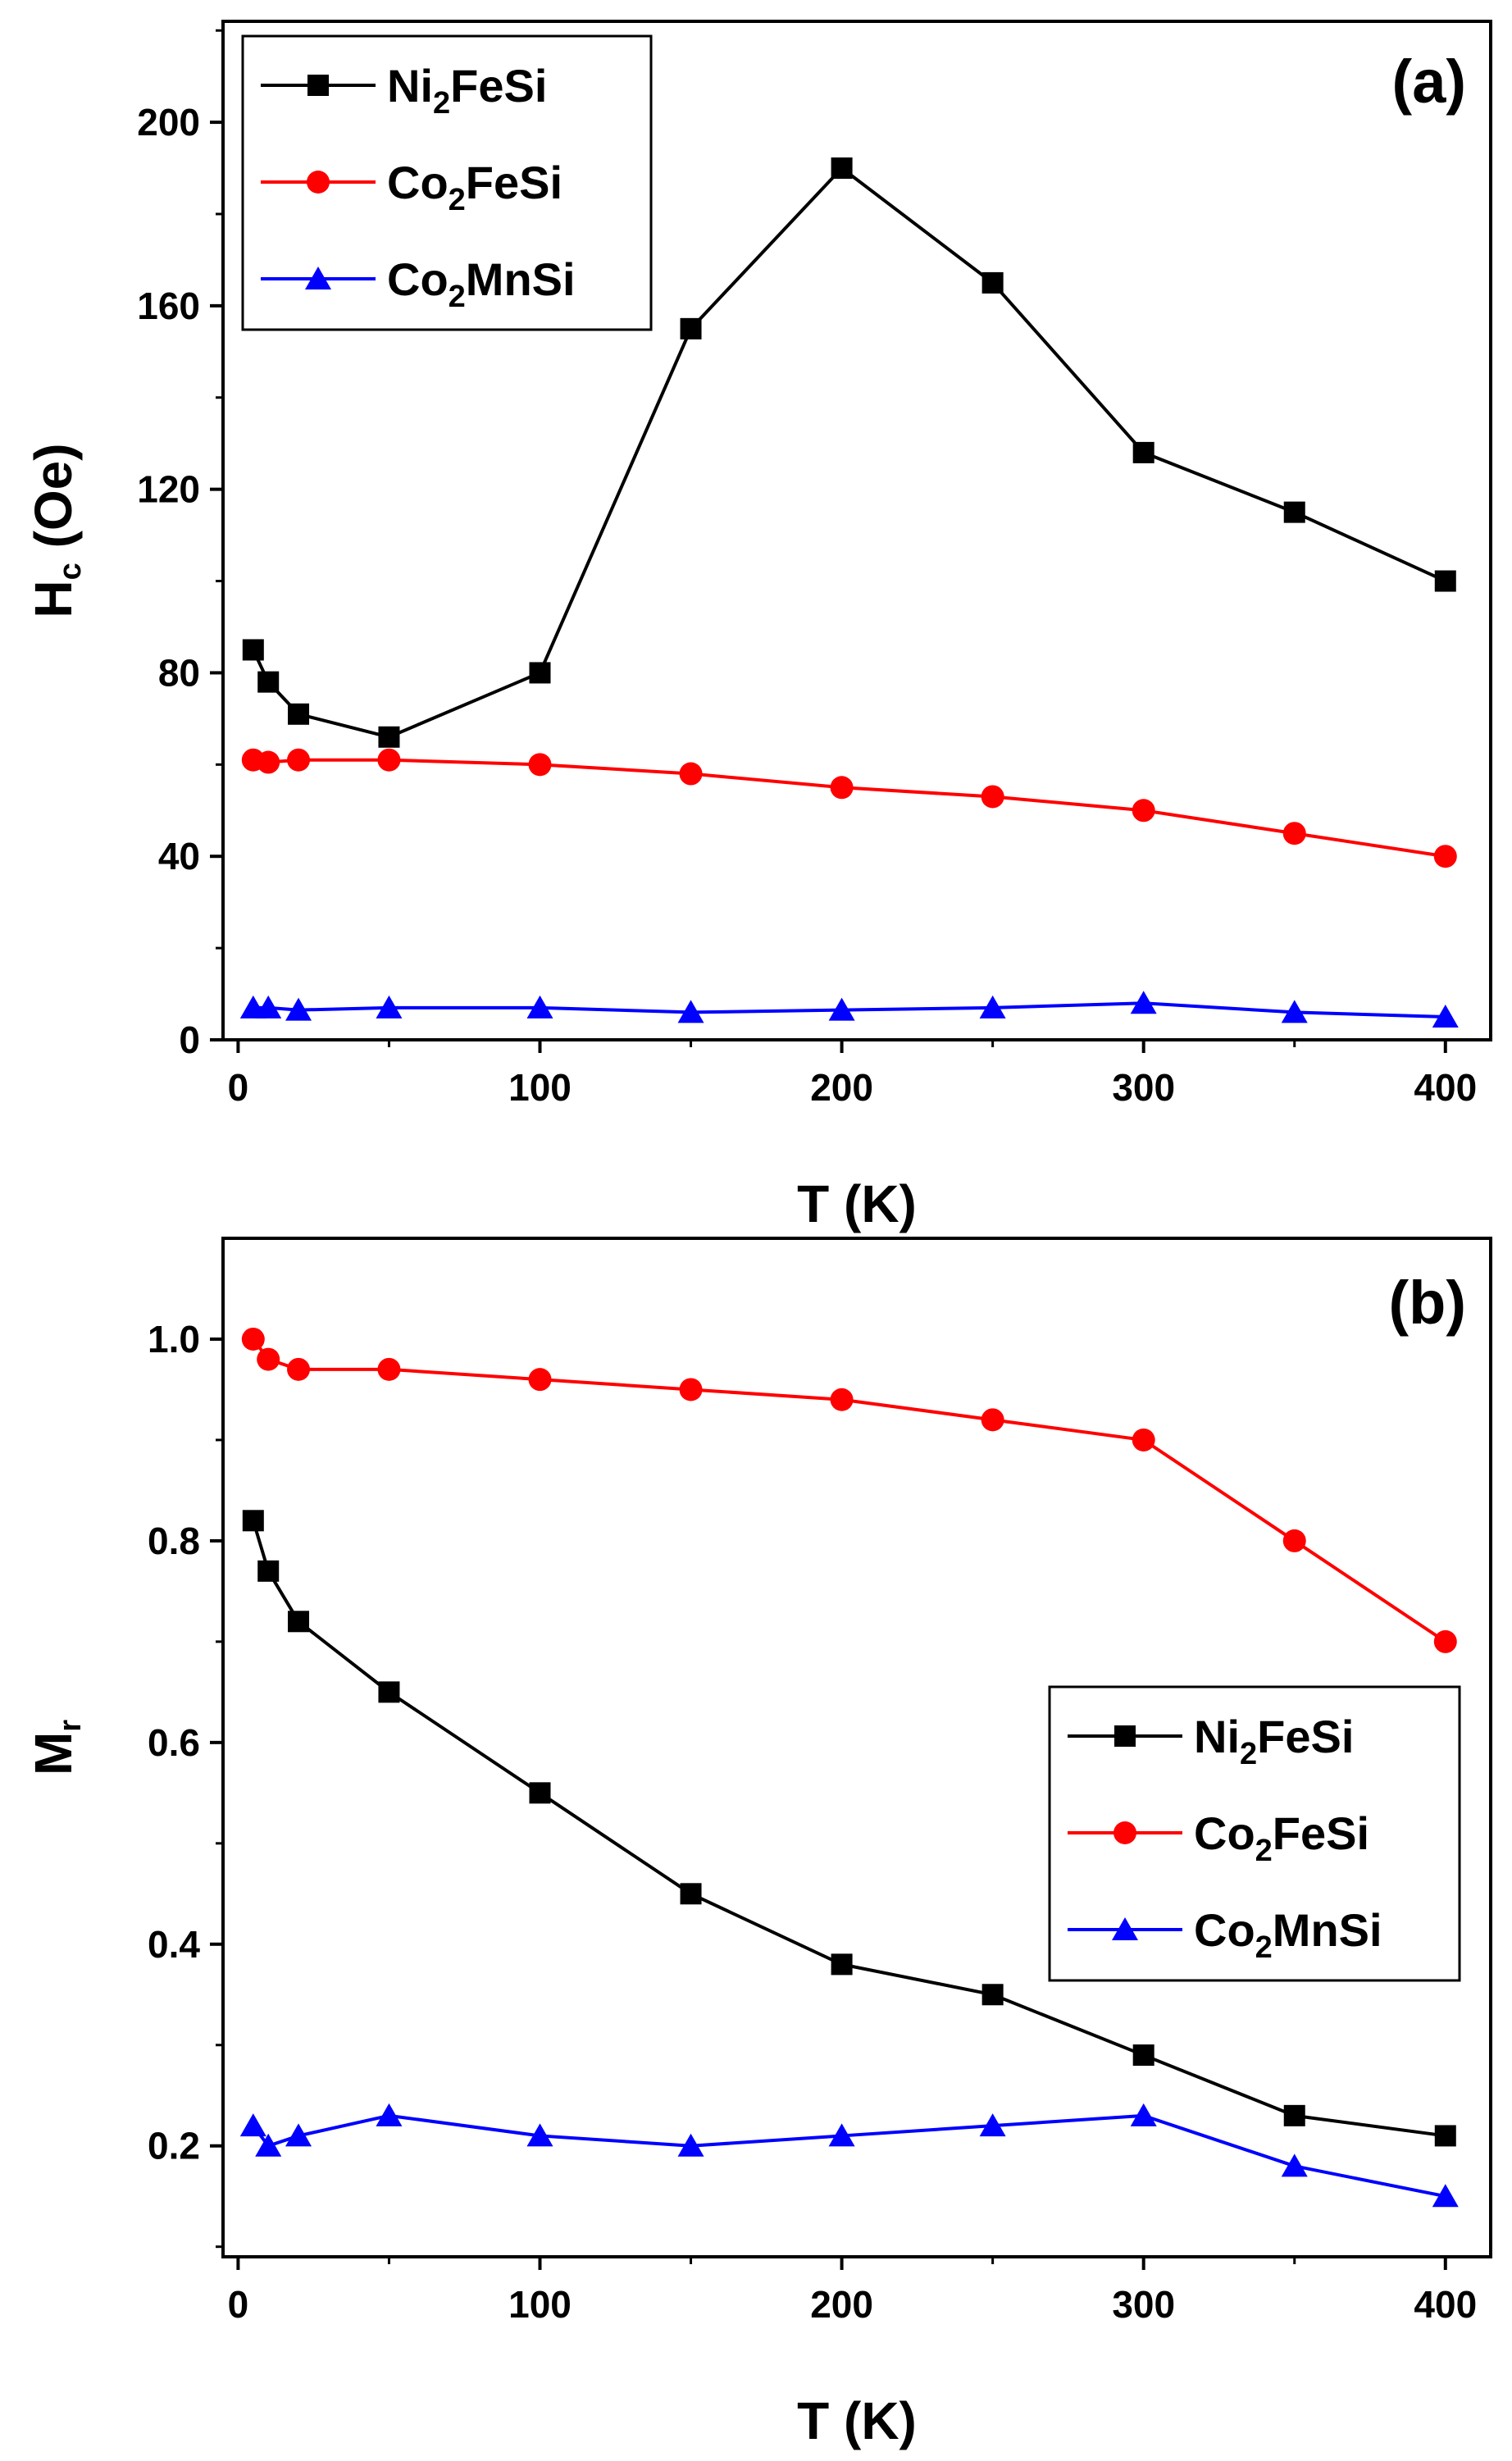 This screenshot has width=1512, height=2461. I want to click on y-tick-label: 0.4, so click(174, 1944).